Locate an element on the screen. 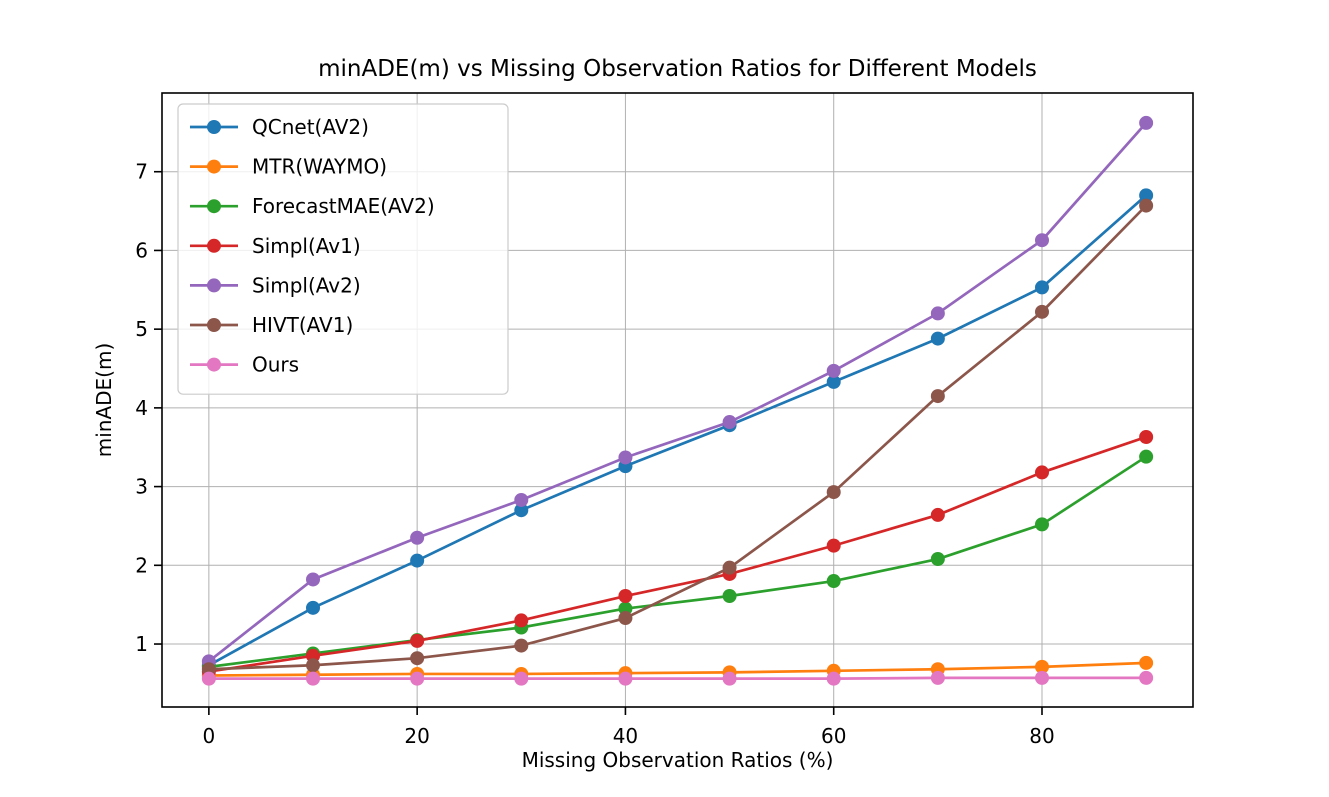 Image resolution: width=1329 pixels, height=797 pixels. series-line-Ours is located at coordinates (677, 678).